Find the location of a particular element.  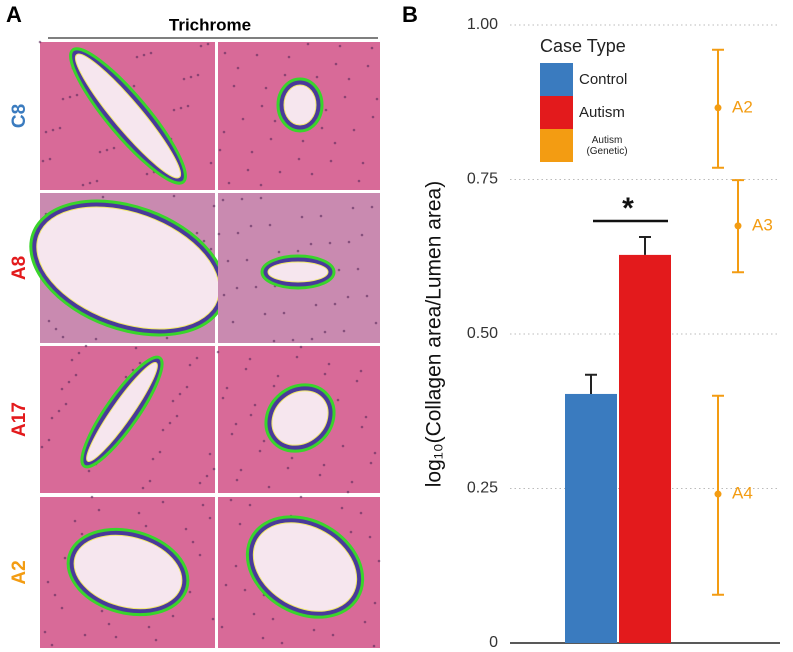

legend-label: Autism is located at coordinates (602, 112).